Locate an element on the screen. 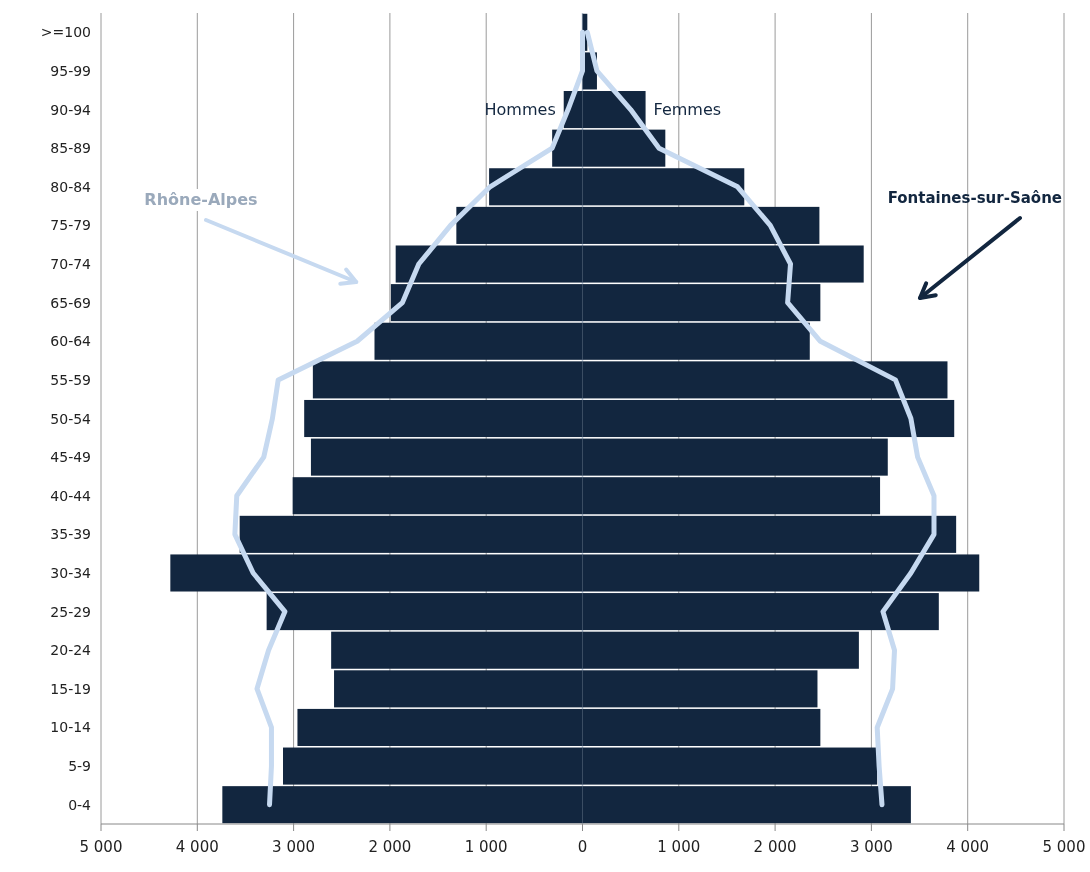 The image size is (1090, 872). x-tick-label: 0 is located at coordinates (582, 847).